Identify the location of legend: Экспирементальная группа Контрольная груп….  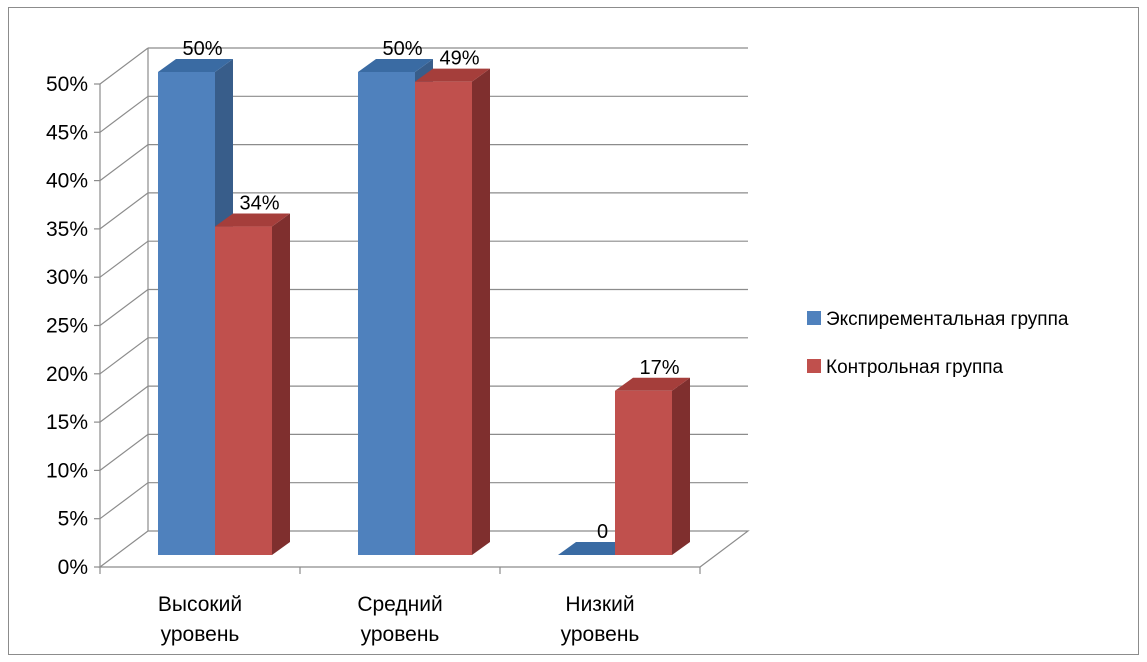
(938, 343).